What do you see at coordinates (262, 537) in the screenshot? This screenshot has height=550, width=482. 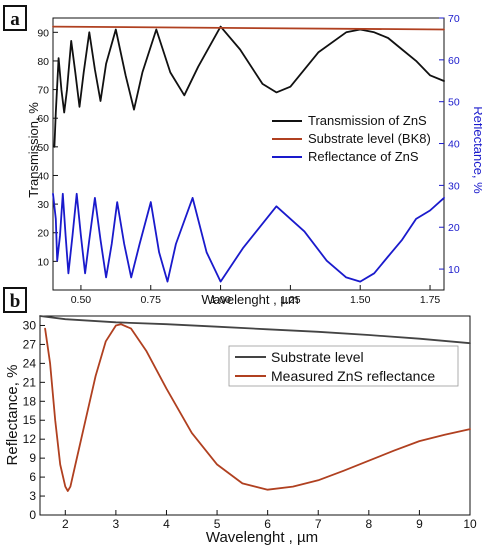 I see `panel-b-x-axis-label: Wavelenght , µm` at bounding box center [262, 537].